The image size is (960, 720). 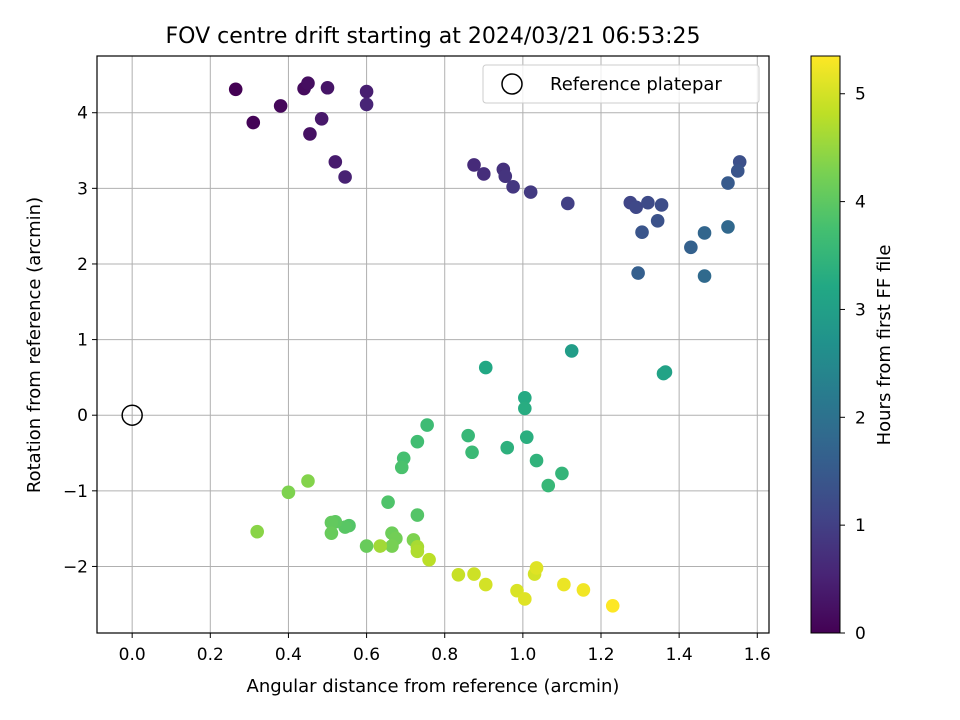 What do you see at coordinates (860, 526) in the screenshot?
I see `colorbar-tick-label: 1` at bounding box center [860, 526].